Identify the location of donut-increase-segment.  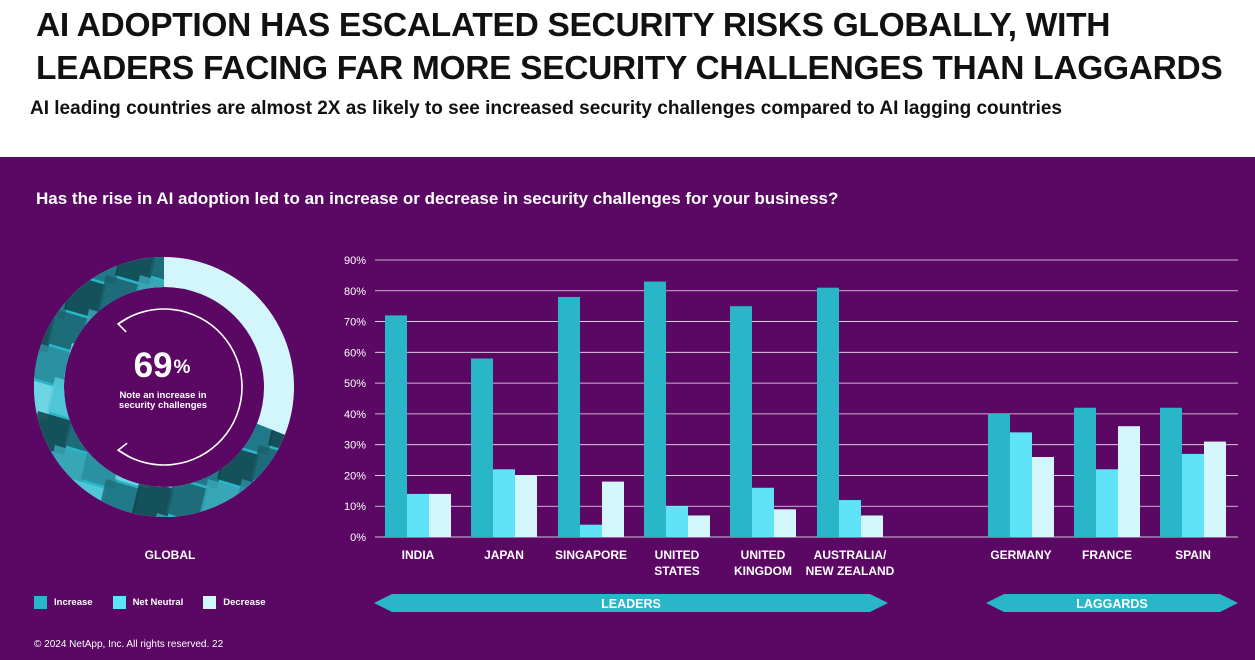
(159, 387).